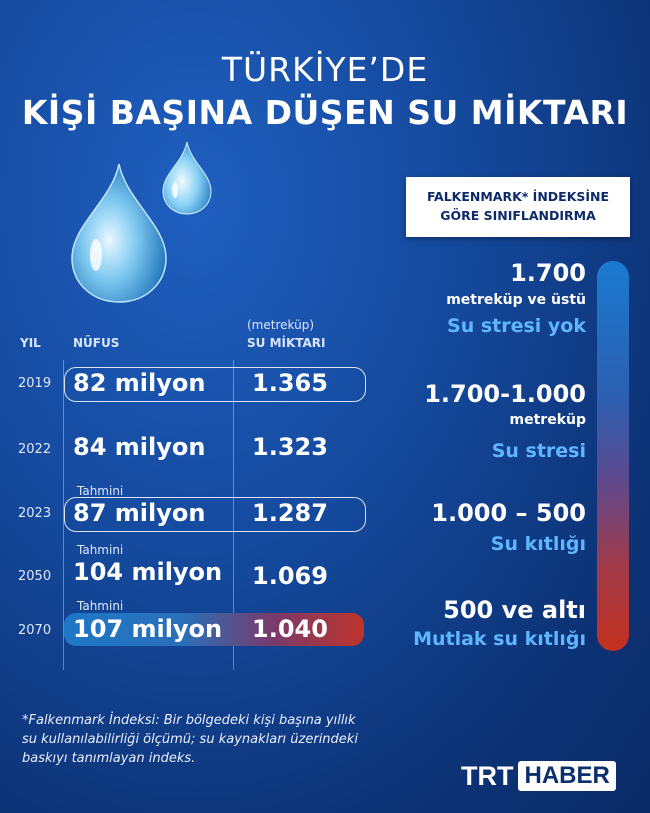 The width and height of the screenshot is (650, 813). What do you see at coordinates (518, 207) in the screenshot?
I see `classification-box: FALKENMARK* İNDEKSİNE GÖRE SINIFLANDIRMA` at bounding box center [518, 207].